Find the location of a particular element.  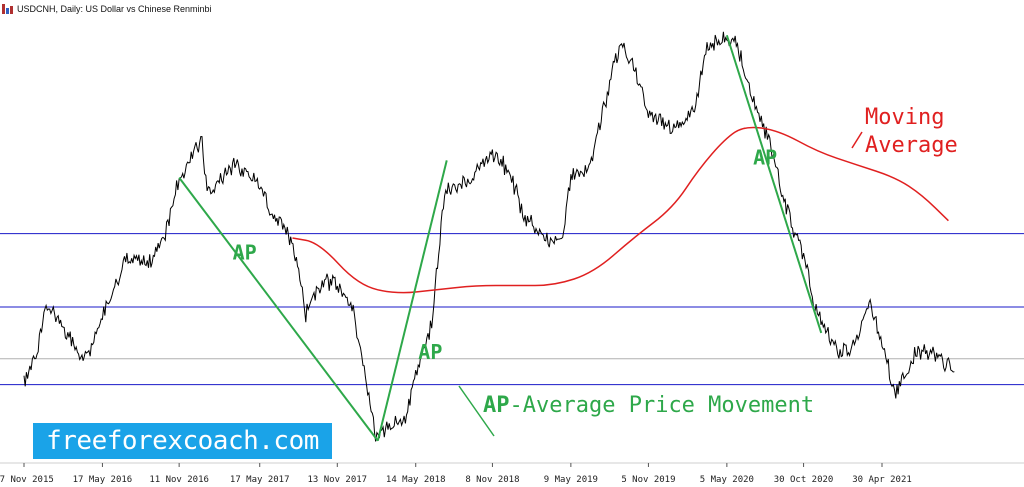

ap-legend-description: -Average Price Movement is located at coordinates (662, 405).